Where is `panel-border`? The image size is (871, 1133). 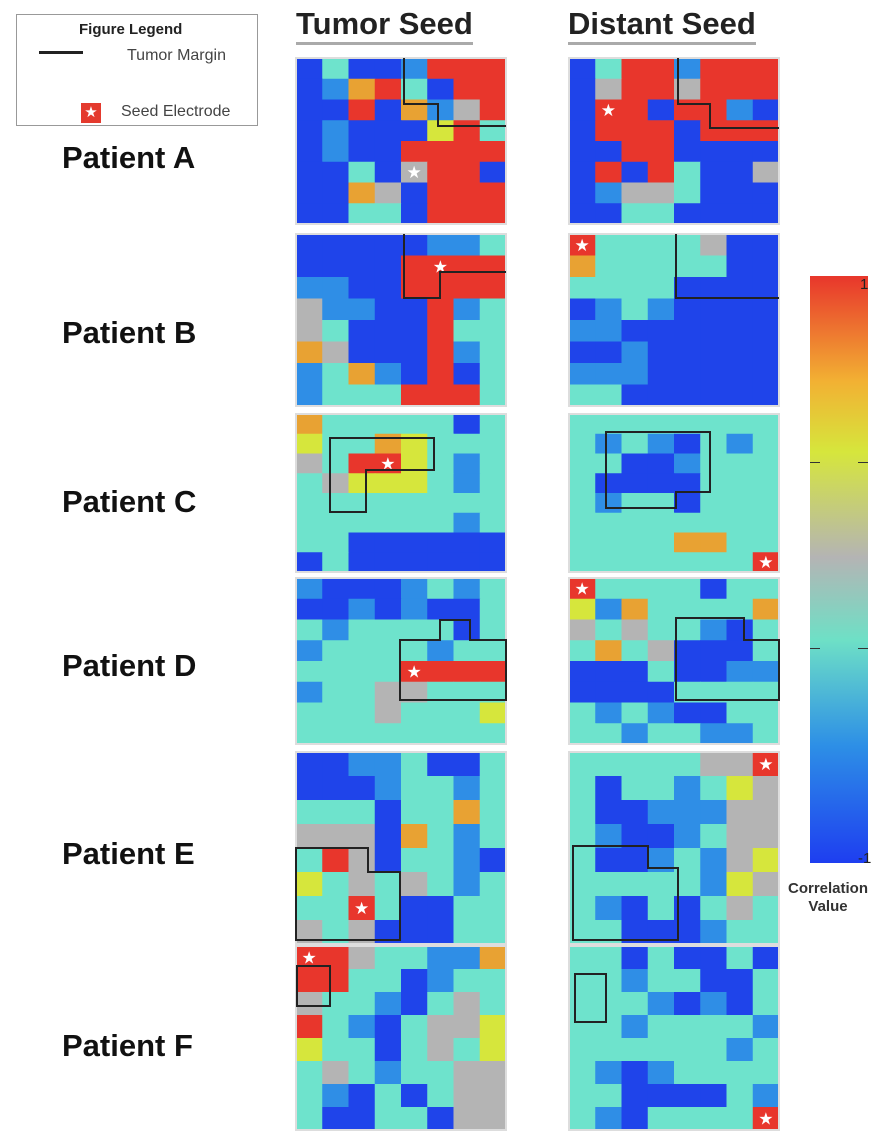
panel-border is located at coordinates (674, 848).